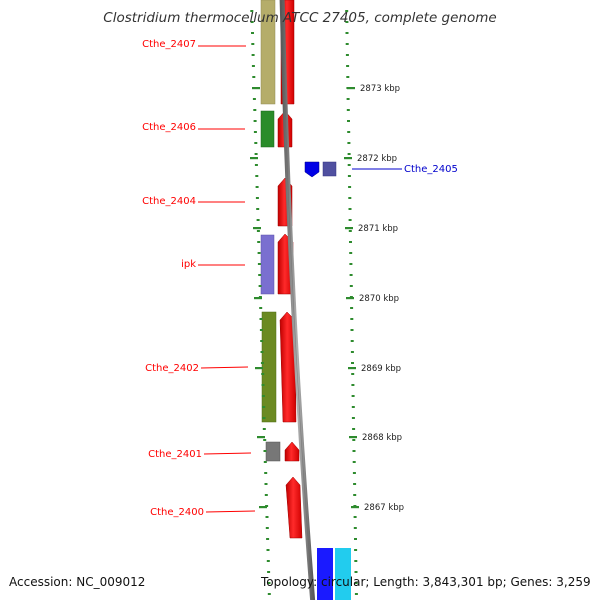  What do you see at coordinates (177, 512) in the screenshot?
I see `gene-label: Cthe_2400` at bounding box center [177, 512].